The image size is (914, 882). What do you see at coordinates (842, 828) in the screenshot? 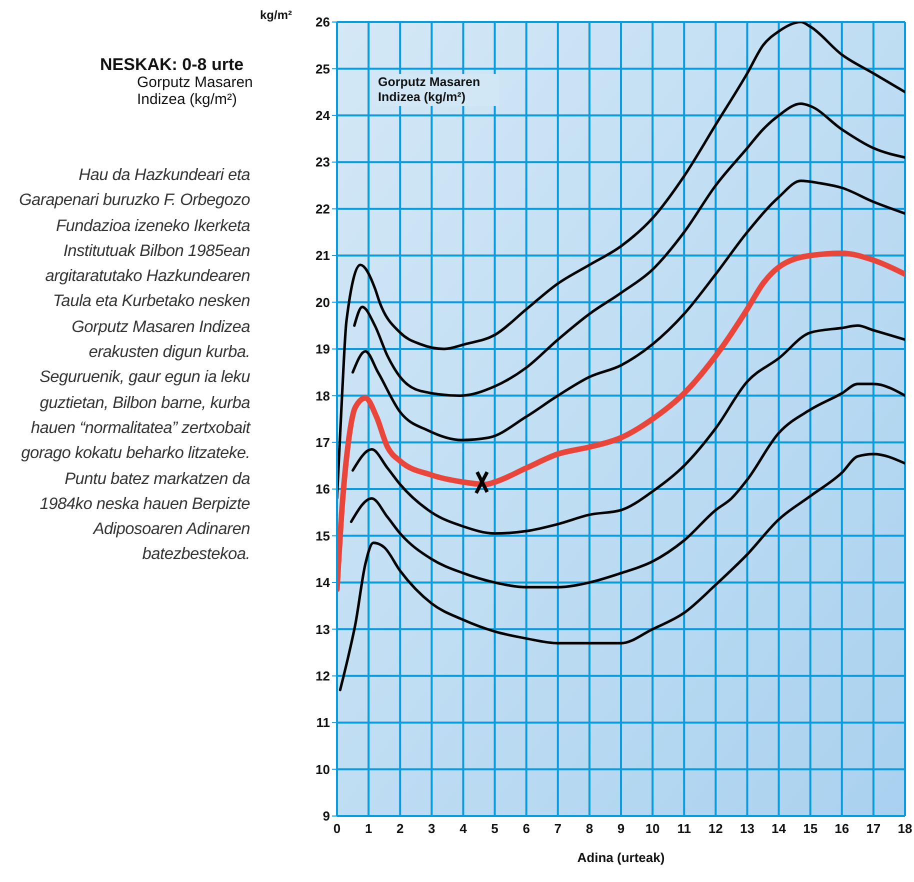
I see `x-tick-label: 16` at bounding box center [842, 828].